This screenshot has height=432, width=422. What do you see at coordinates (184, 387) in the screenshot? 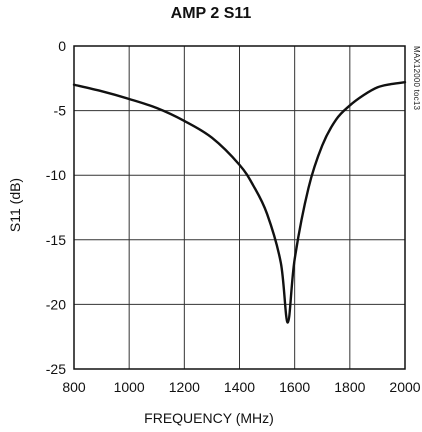
I see `x-tick-label: 1200` at bounding box center [184, 387].